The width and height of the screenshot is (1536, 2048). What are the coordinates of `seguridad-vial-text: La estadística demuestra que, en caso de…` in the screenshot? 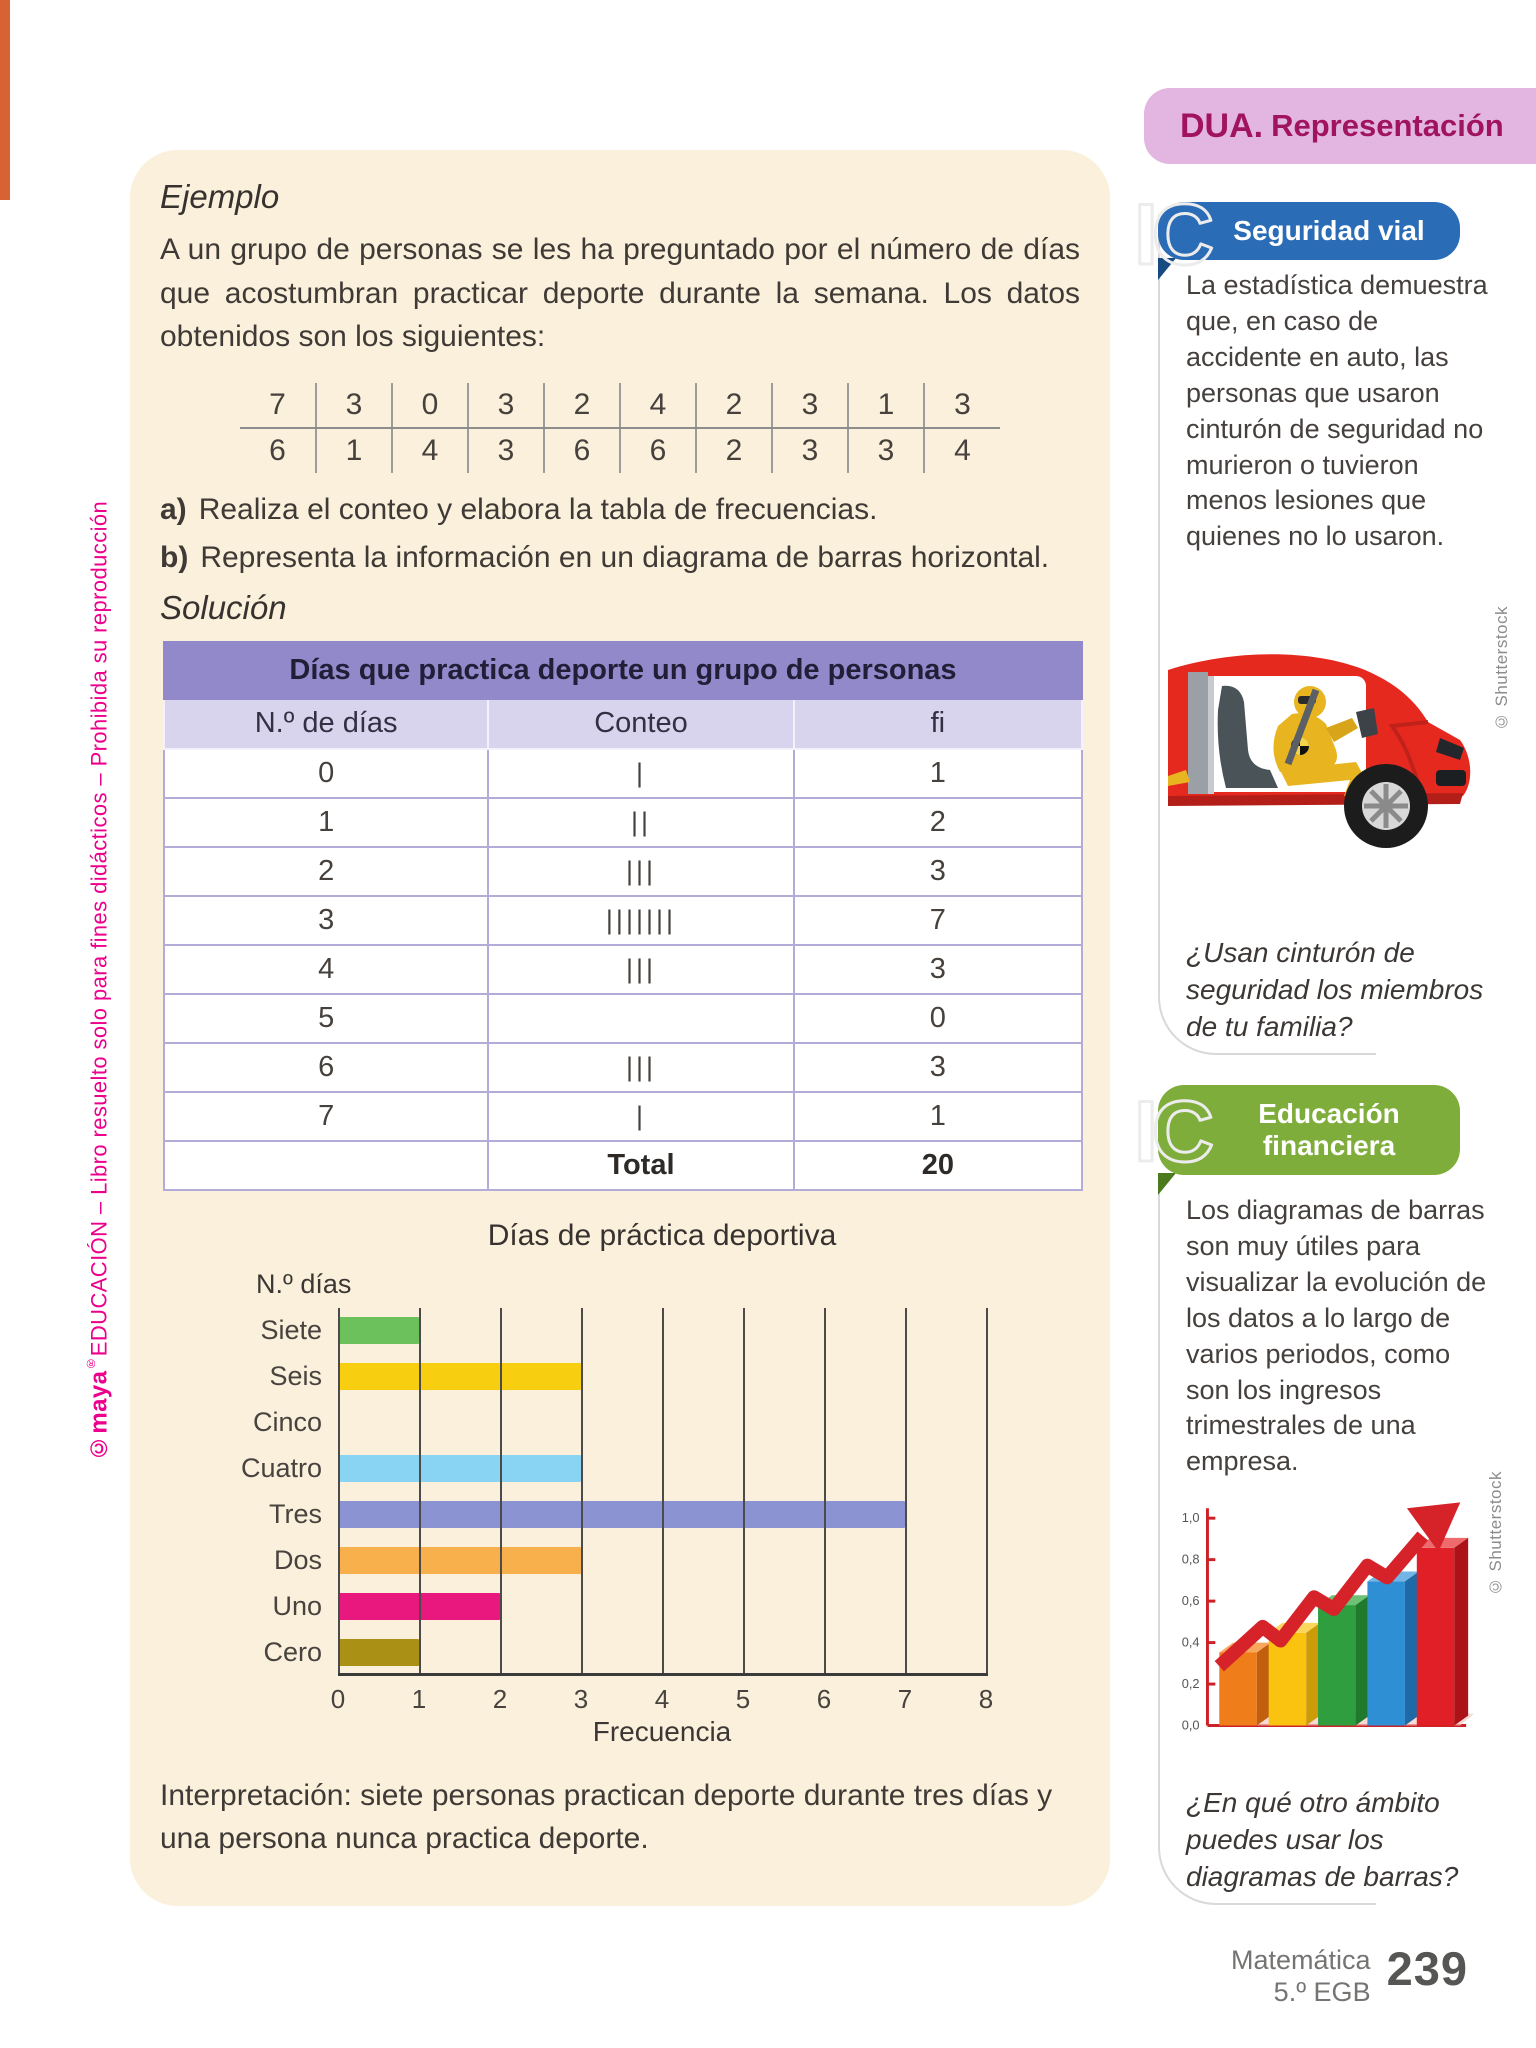 It's located at (1337, 411).